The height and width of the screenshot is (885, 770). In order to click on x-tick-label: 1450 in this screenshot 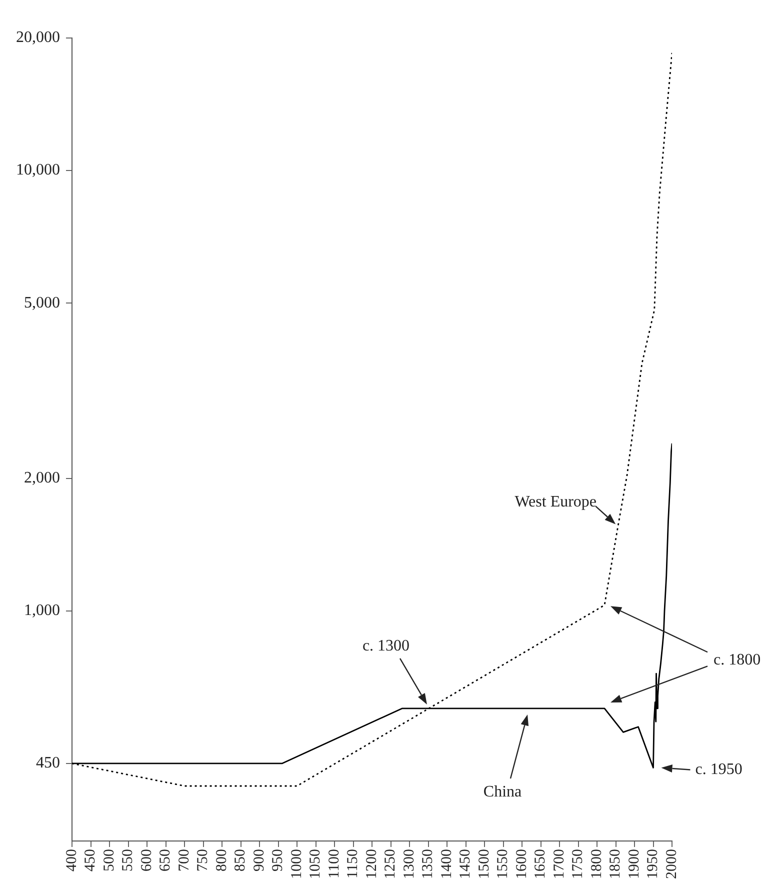, I will do `click(466, 864)`.